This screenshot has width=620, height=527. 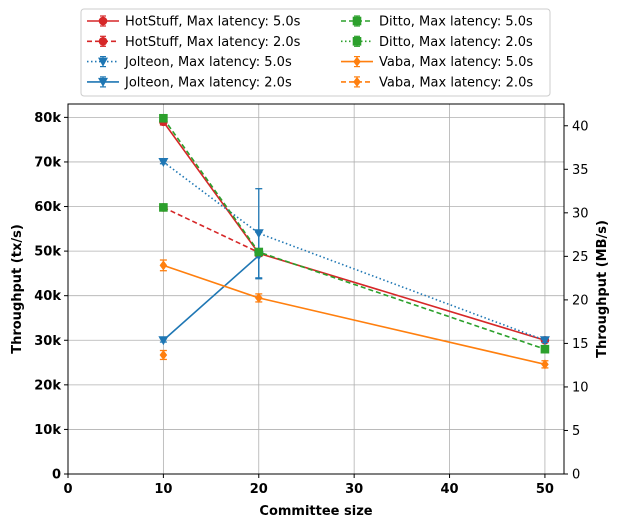 I want to click on y-tick-label: 50k, so click(x=47, y=252).